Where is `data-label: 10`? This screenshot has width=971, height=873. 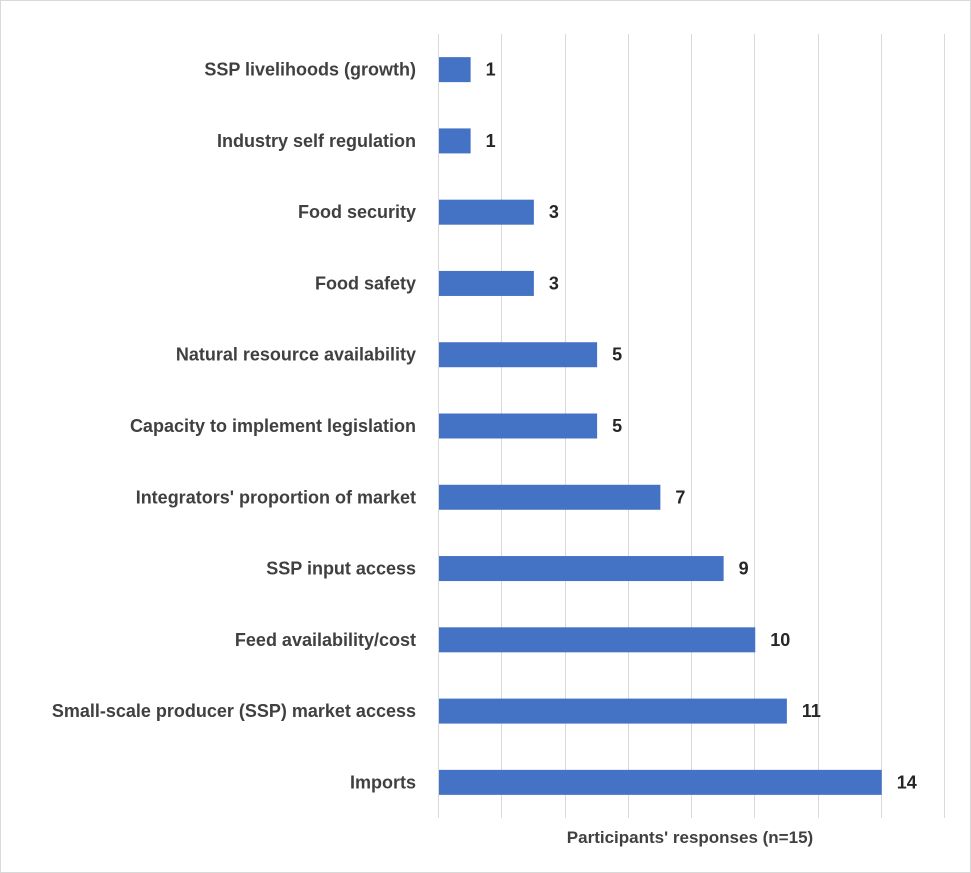 data-label: 10 is located at coordinates (780, 640).